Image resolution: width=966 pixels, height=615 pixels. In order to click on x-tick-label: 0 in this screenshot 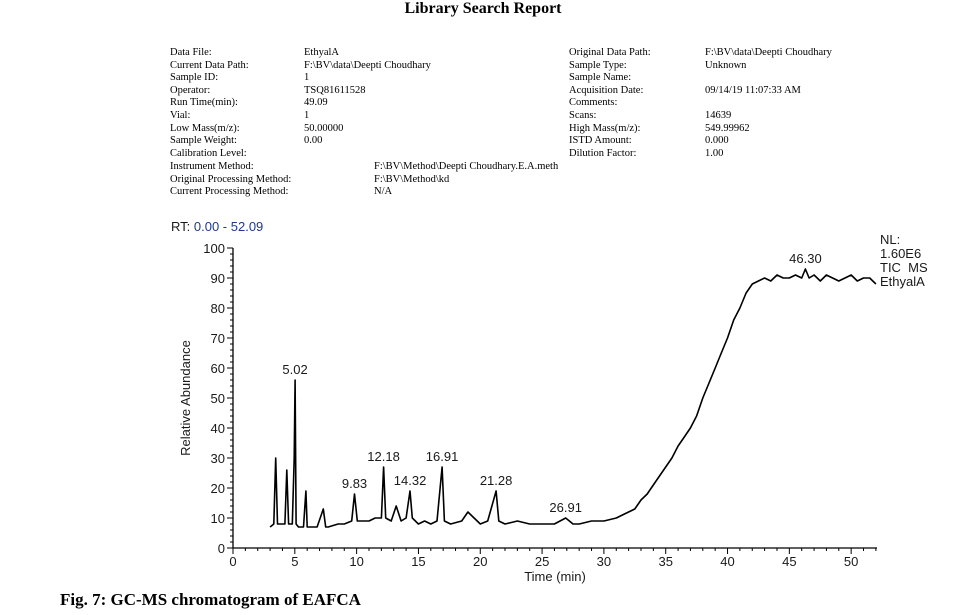, I will do `click(232, 561)`.